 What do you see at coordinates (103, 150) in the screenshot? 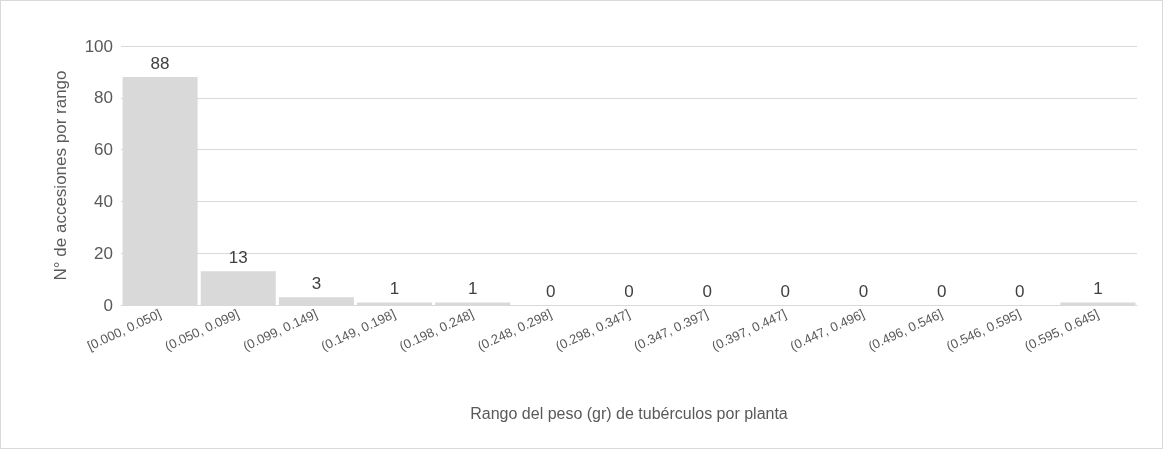
I see `y-tick-label: 60` at bounding box center [103, 150].